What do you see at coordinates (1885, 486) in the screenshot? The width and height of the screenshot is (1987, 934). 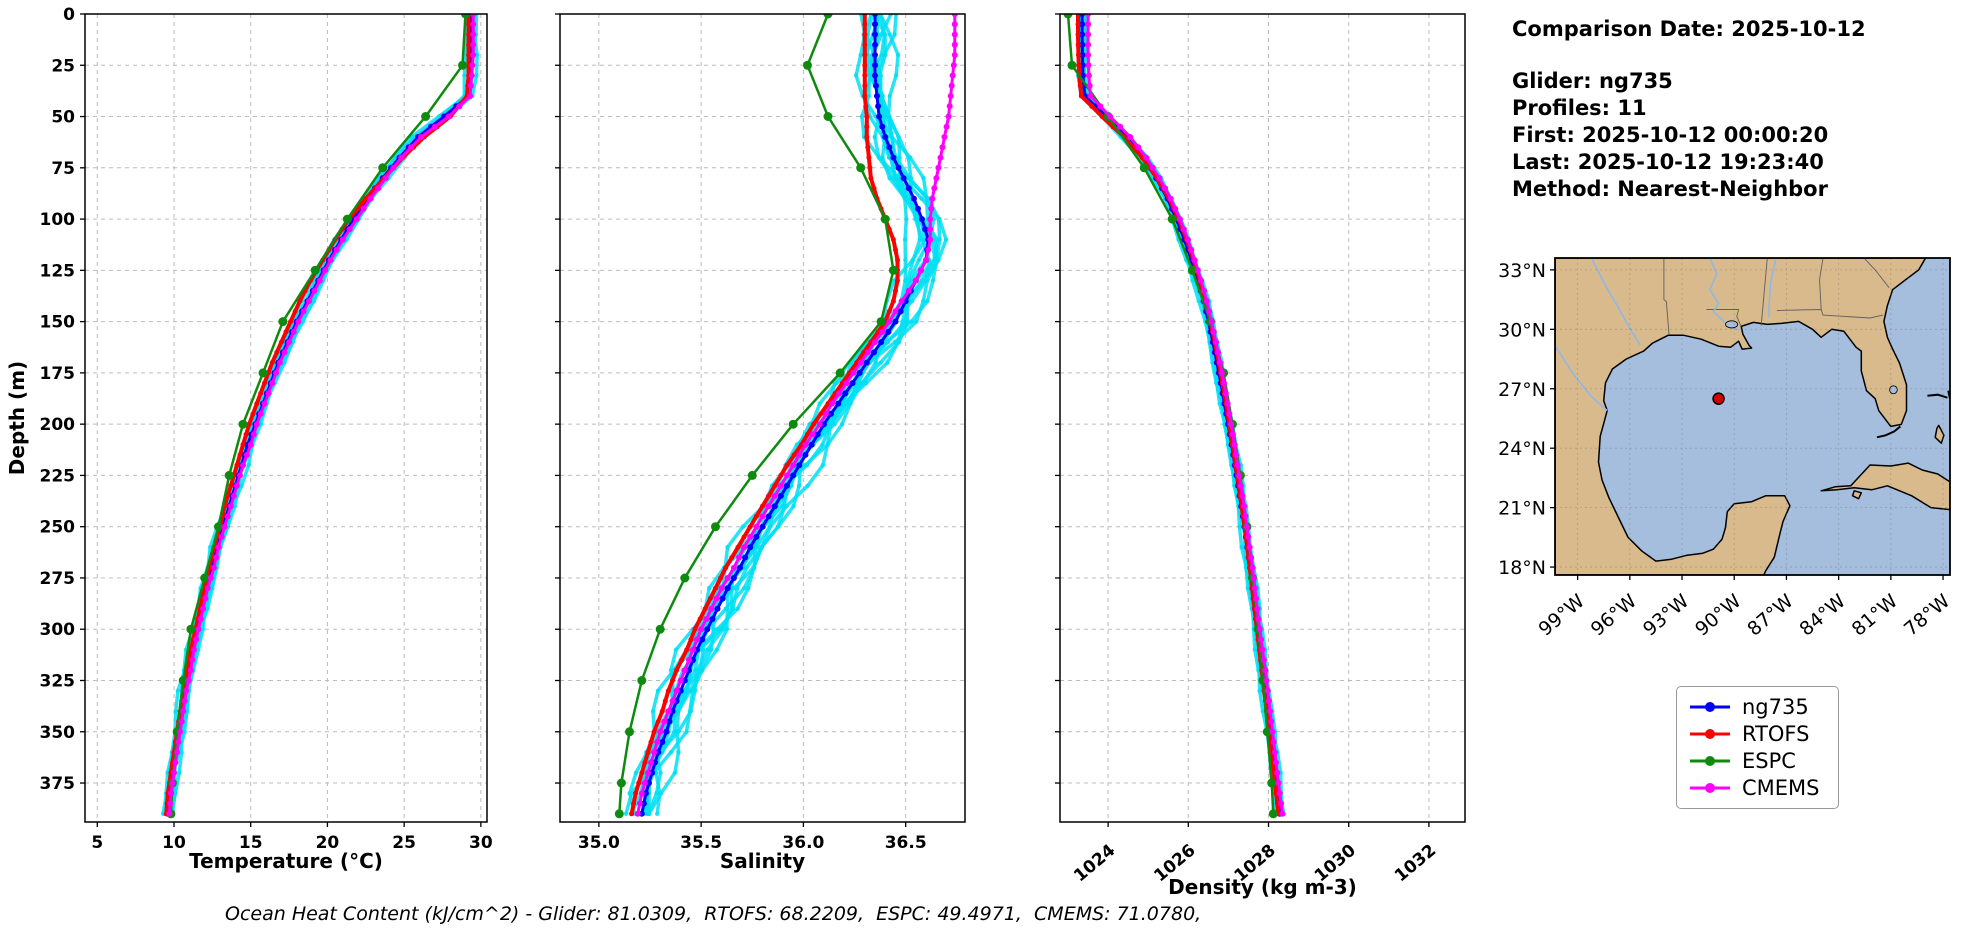 I see `map-land` at bounding box center [1885, 486].